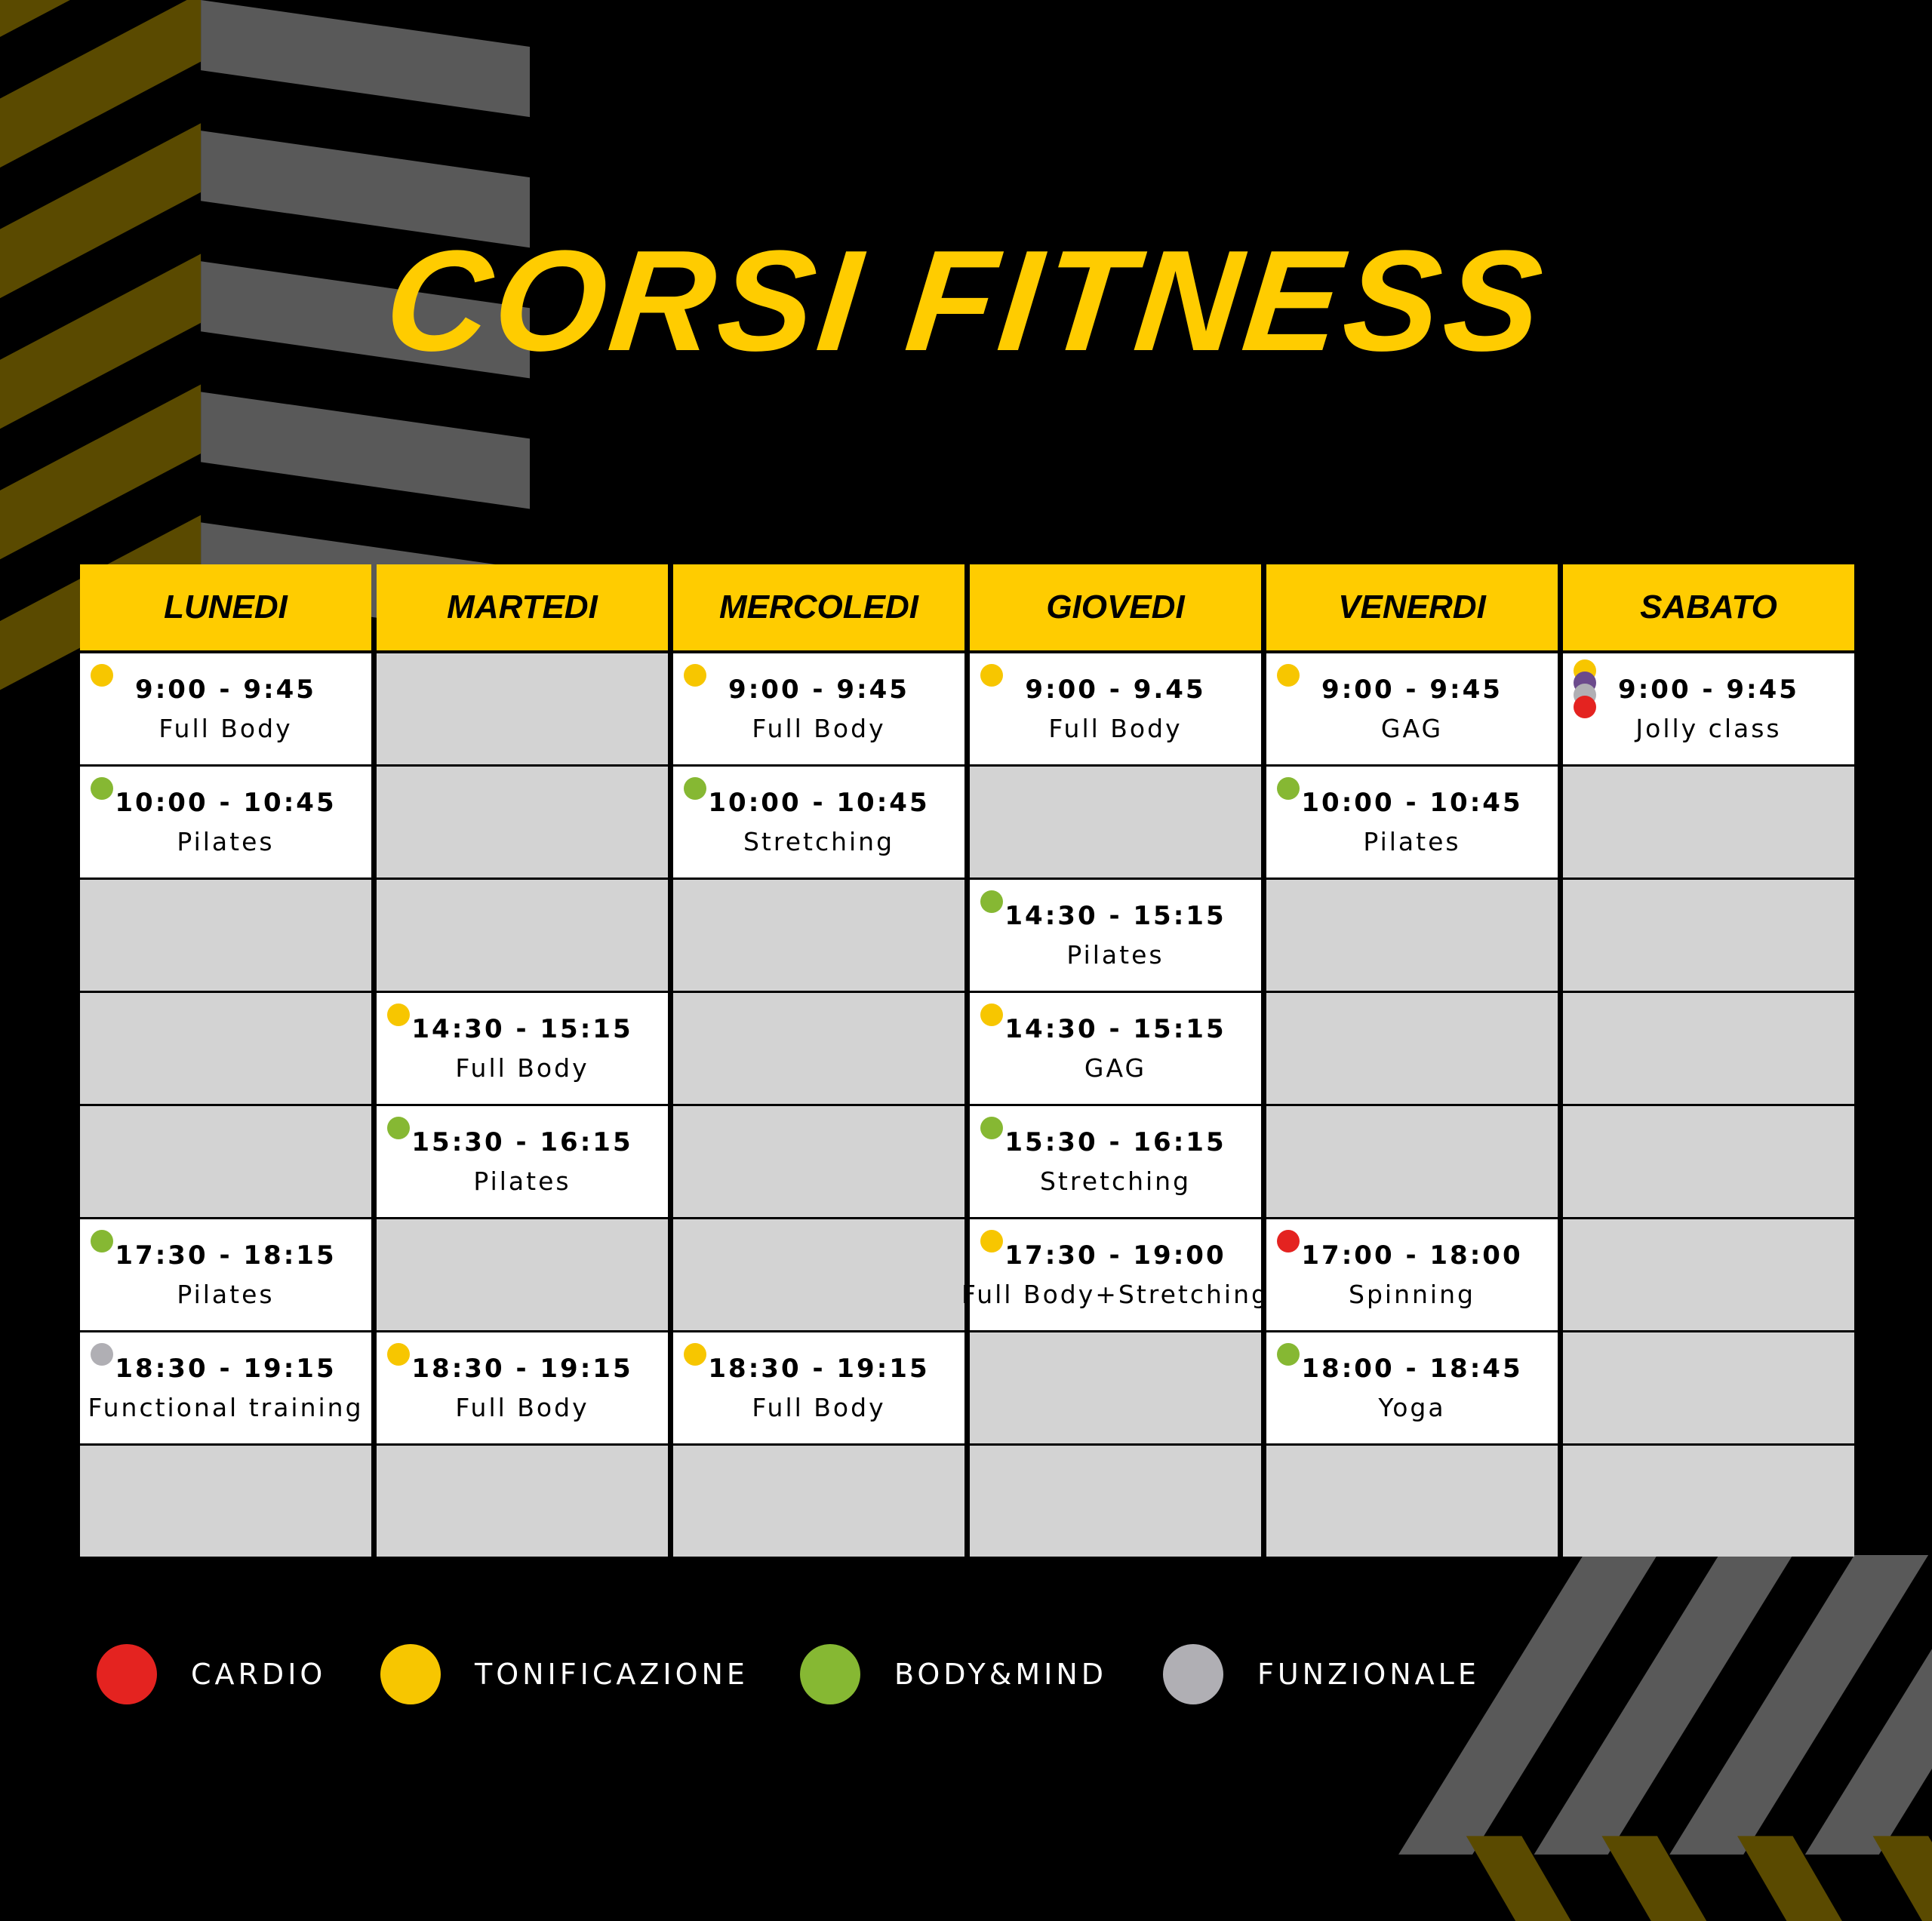 The image size is (1932, 1921). I want to click on class-time: 14:30 - 15:15, so click(1115, 1028).